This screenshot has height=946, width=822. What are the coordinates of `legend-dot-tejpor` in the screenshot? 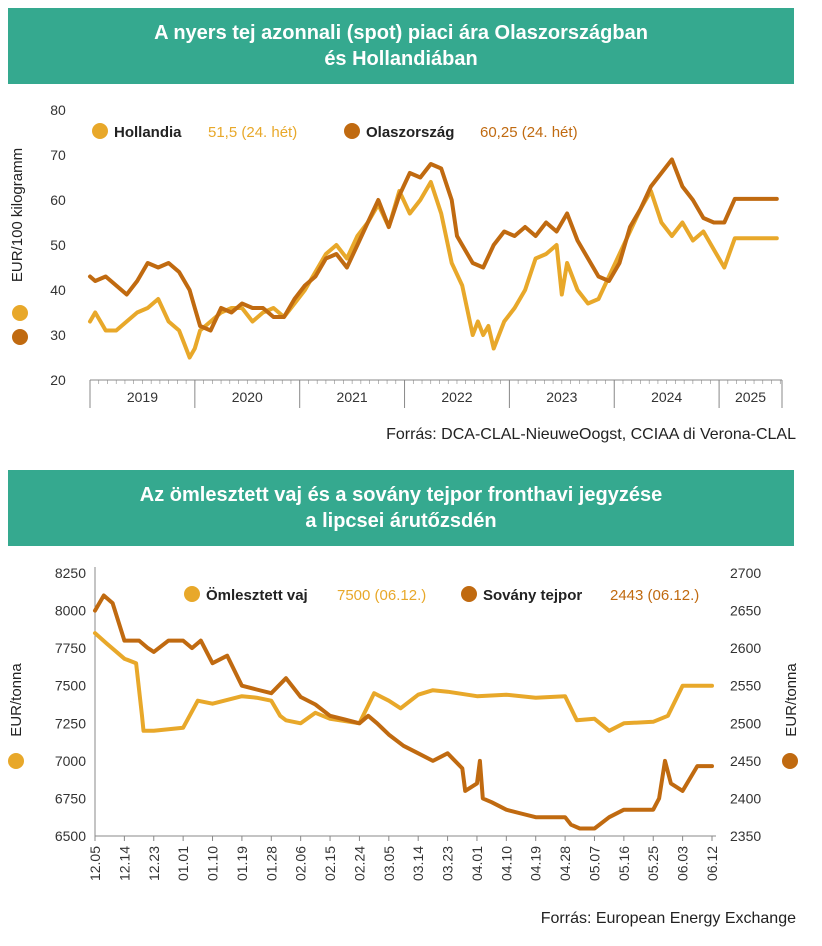 It's located at (469, 594).